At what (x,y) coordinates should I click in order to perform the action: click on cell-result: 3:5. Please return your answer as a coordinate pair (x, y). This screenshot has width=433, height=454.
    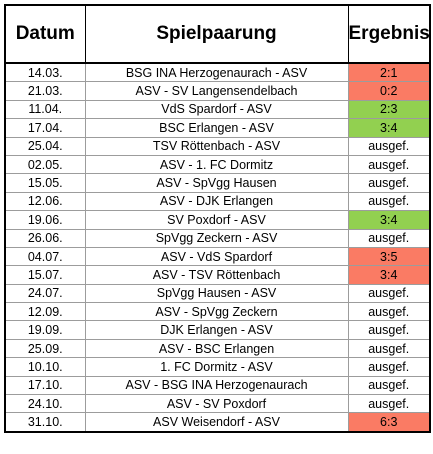
    Looking at the image, I should click on (389, 256).